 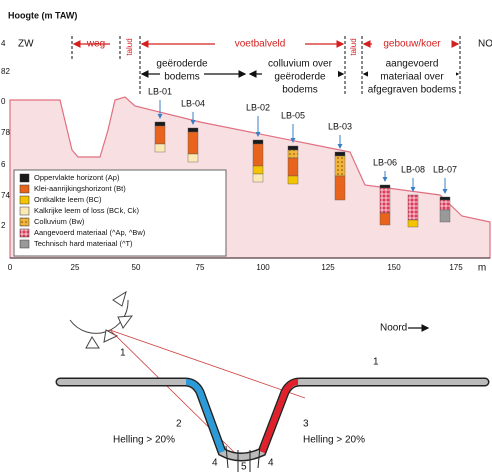 I want to click on legend-label: Ontkalkte leem (BC), so click(x=68, y=199).